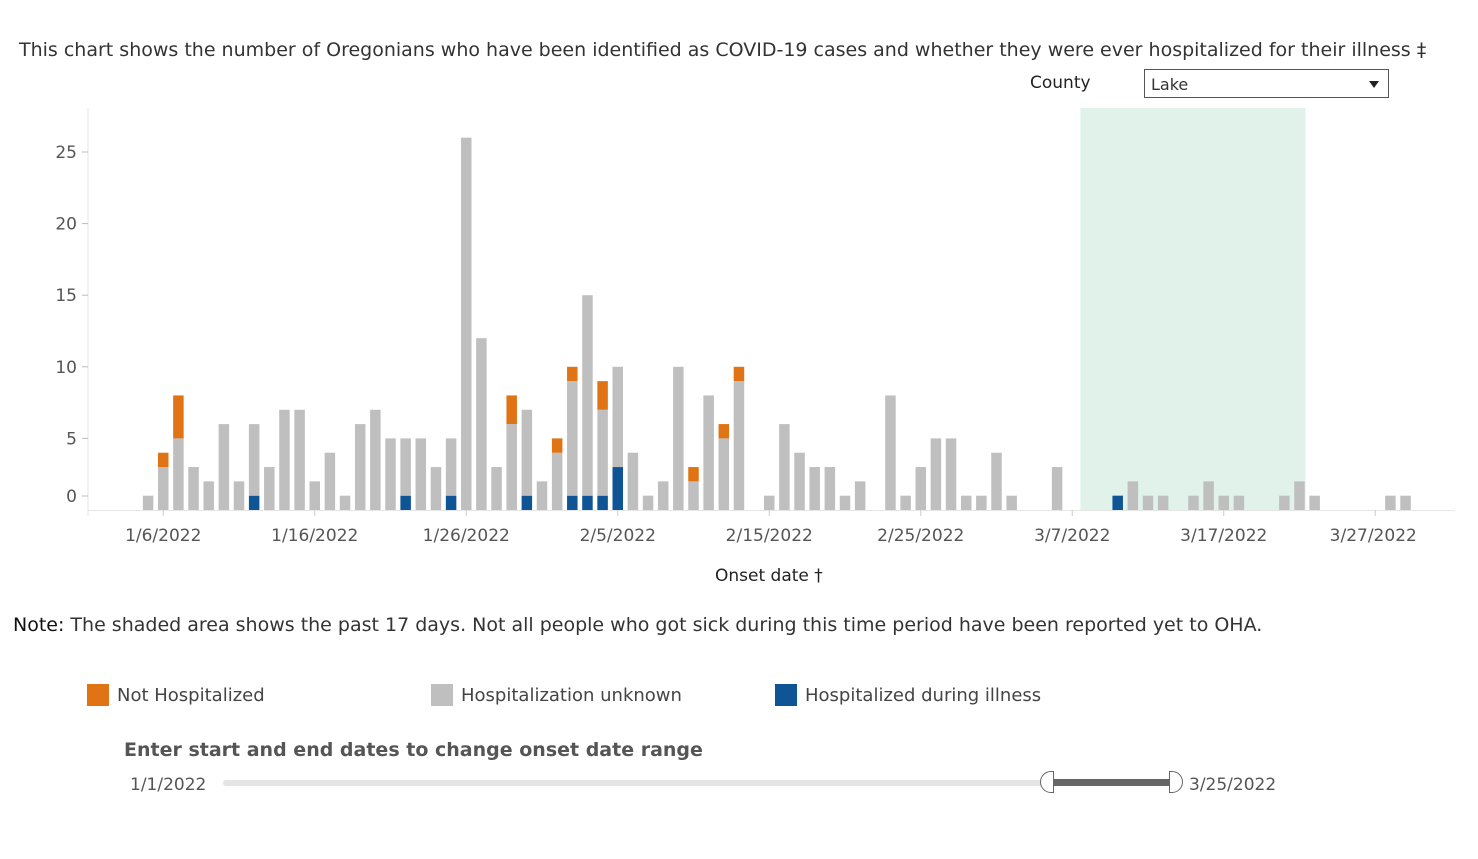 The width and height of the screenshot is (1478, 859). Describe the element at coordinates (176, 695) in the screenshot. I see `legend-not-hospitalized: Not Hospitalized` at that location.